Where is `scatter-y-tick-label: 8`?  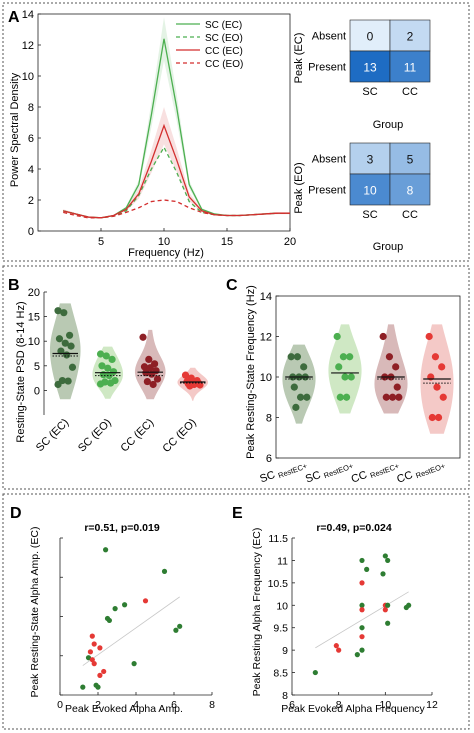 scatter-y-tick-label: 8 is located at coordinates (285, 696).